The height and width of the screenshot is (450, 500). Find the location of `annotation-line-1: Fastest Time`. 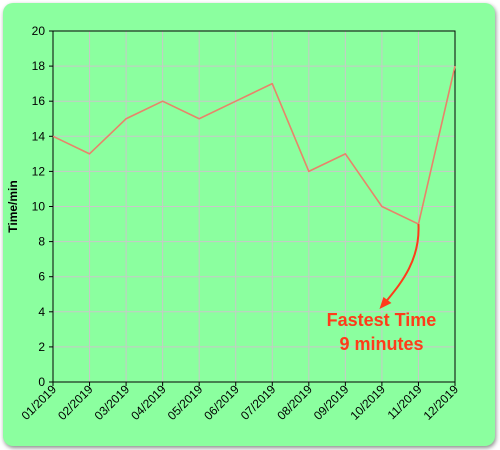

annotation-line-1: Fastest Time is located at coordinates (382, 320).